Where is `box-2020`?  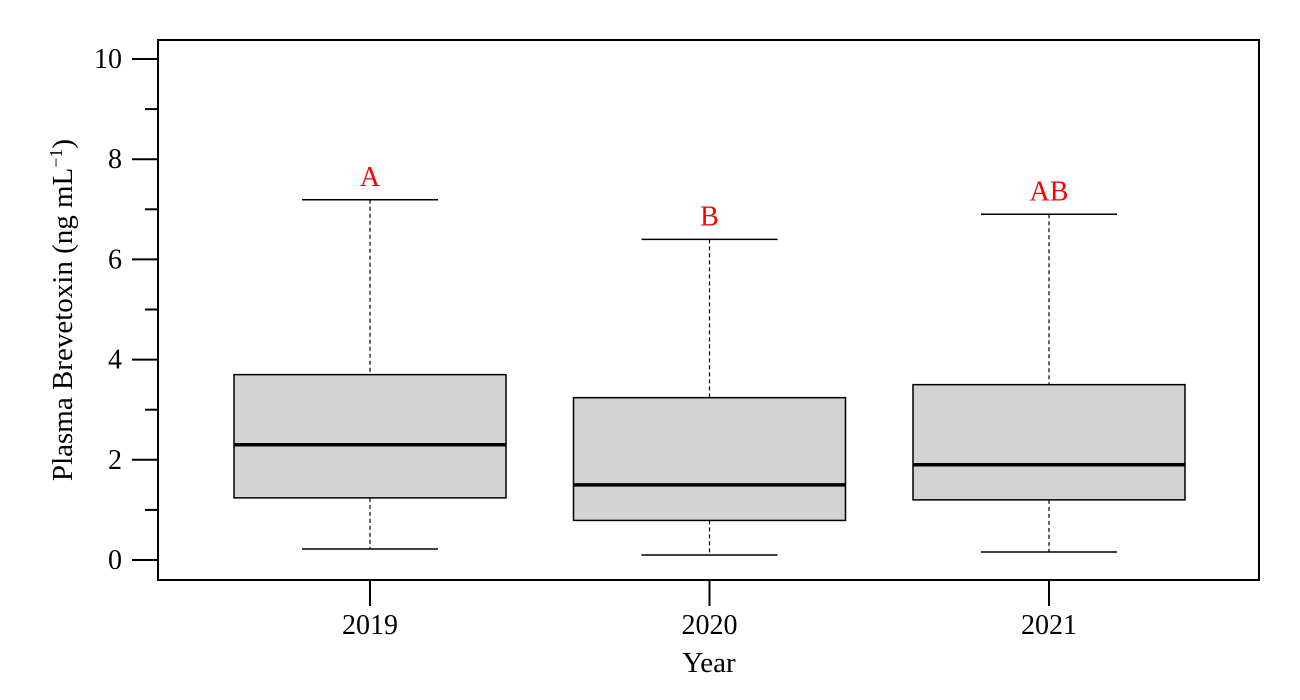 box-2020 is located at coordinates (709, 459).